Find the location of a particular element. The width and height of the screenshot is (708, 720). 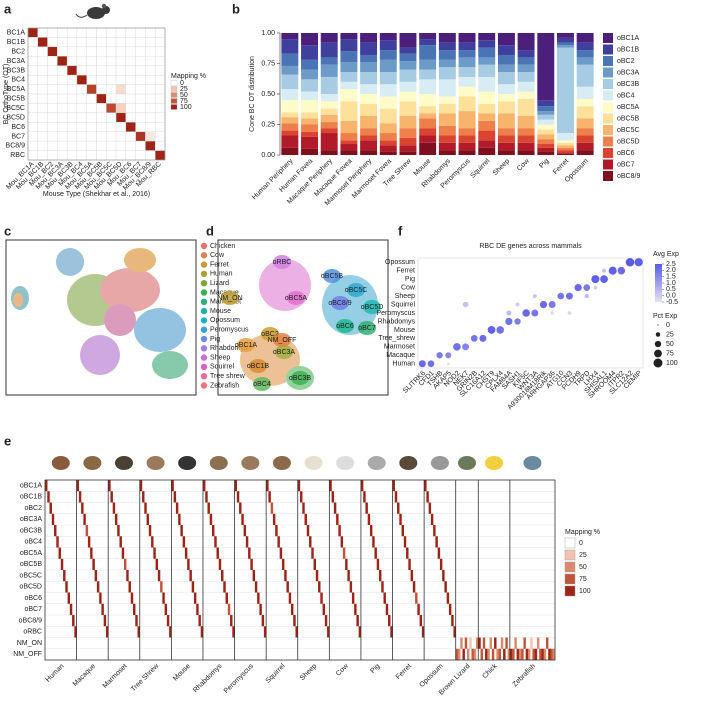

row-label: BC7 is located at coordinates (18, 136).